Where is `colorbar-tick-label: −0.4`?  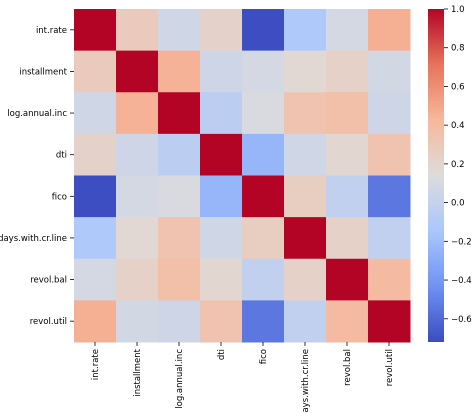
colorbar-tick-label: −0.4 is located at coordinates (461, 281).